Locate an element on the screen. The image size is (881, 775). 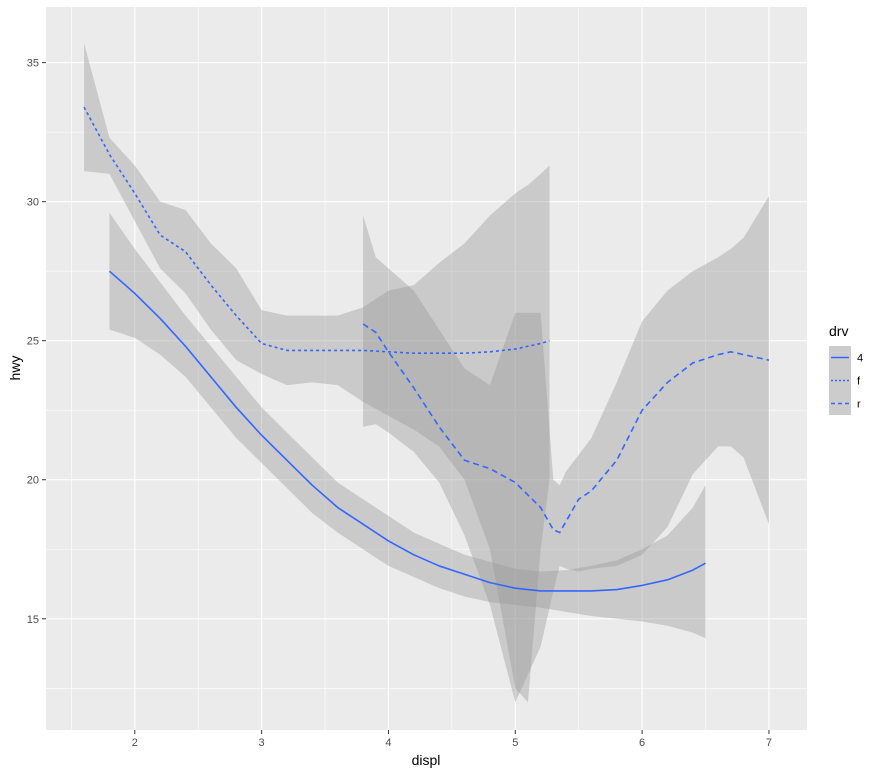
legend-title: drv is located at coordinates (838, 331).